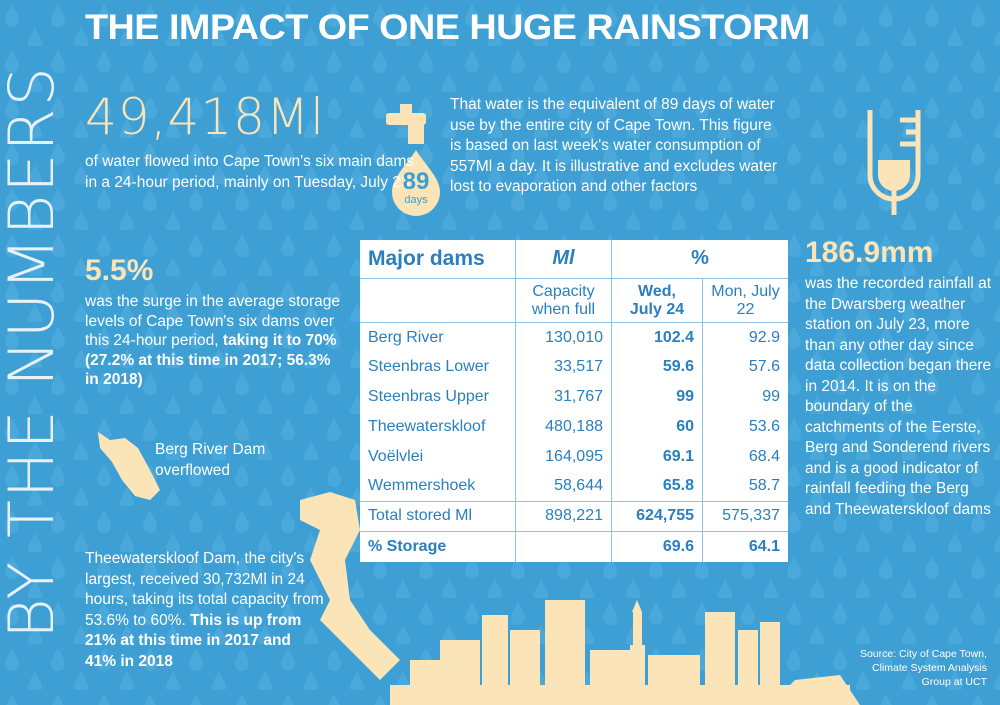 This screenshot has height=705, width=1000. I want to click on table-row: Wemmershoek 58,644 65.8 58.7, so click(574, 486).